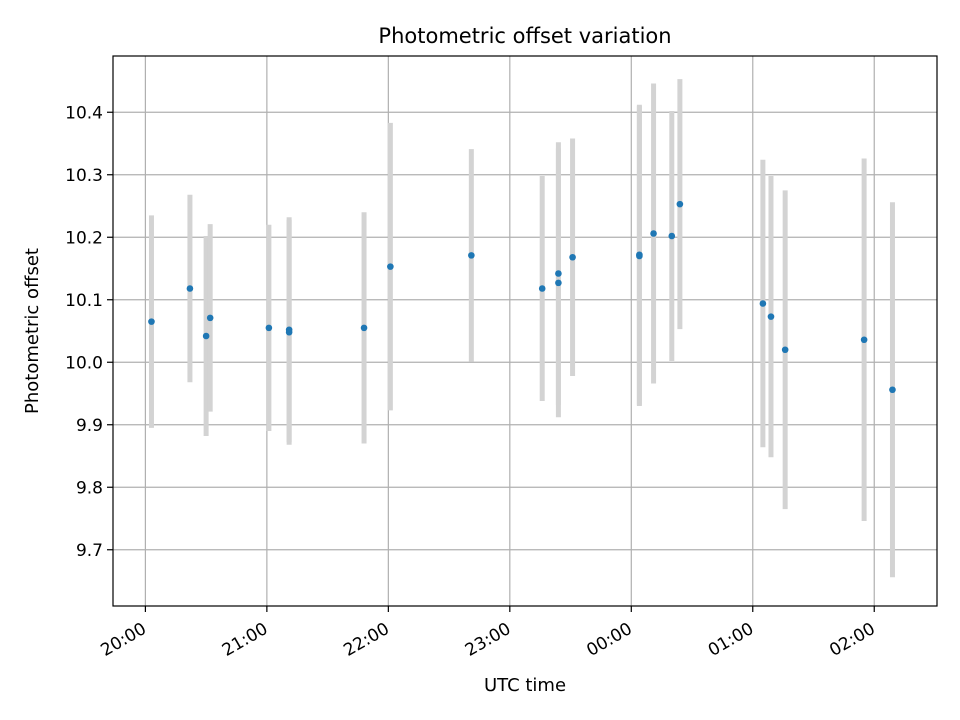 The height and width of the screenshot is (720, 960). Describe the element at coordinates (89, 488) in the screenshot. I see `y-tick-label: 9.8` at that location.